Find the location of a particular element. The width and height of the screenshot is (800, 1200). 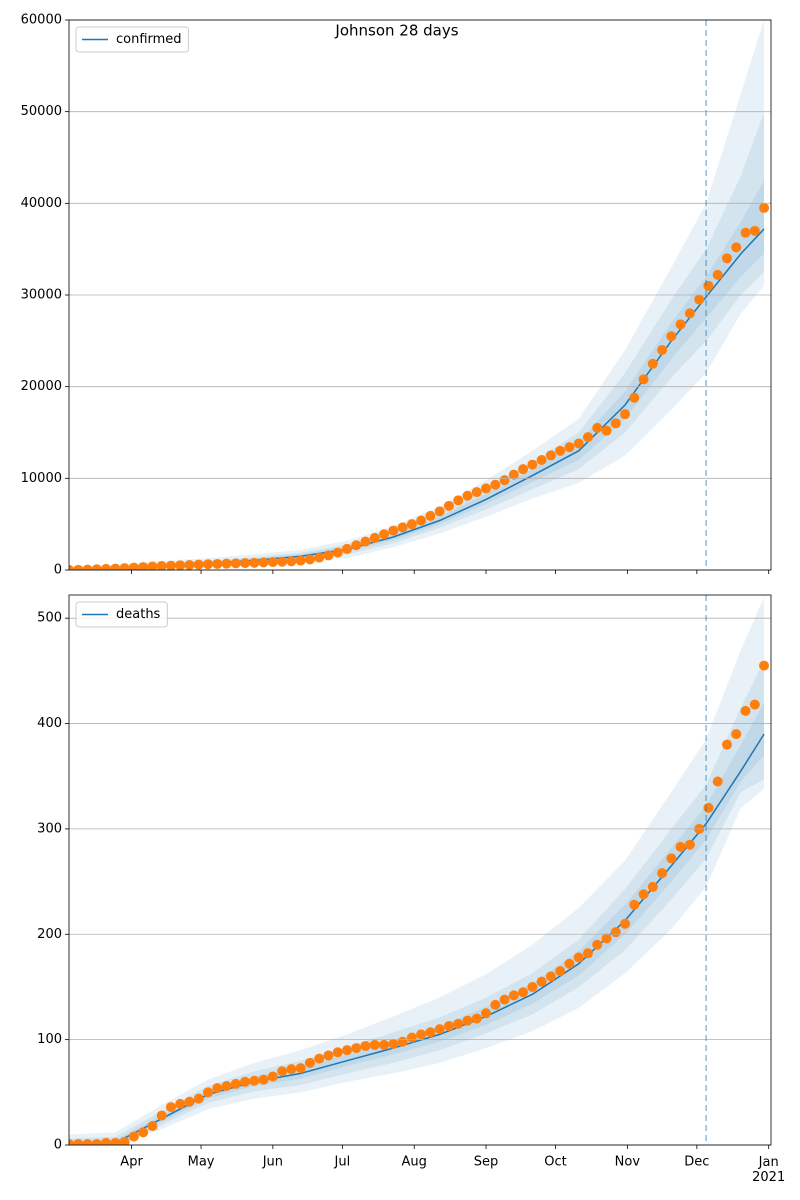

x-tick-label: Jul is located at coordinates (342, 1162).